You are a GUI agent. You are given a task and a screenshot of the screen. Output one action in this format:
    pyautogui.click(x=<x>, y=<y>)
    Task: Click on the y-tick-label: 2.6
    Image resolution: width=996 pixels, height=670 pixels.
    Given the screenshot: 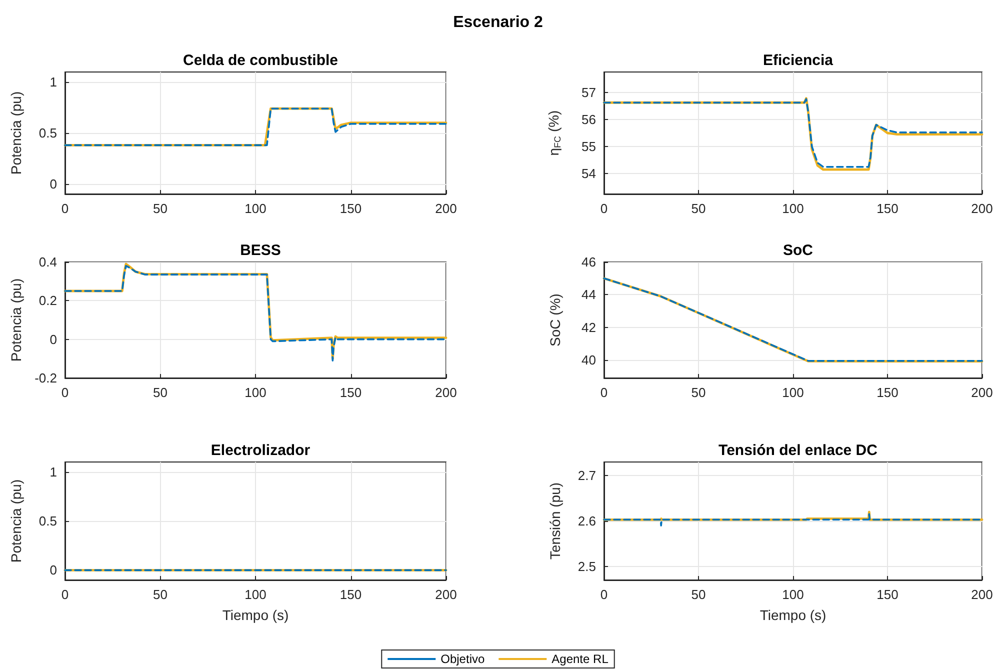 What is the action you would take?
    pyautogui.click(x=587, y=521)
    